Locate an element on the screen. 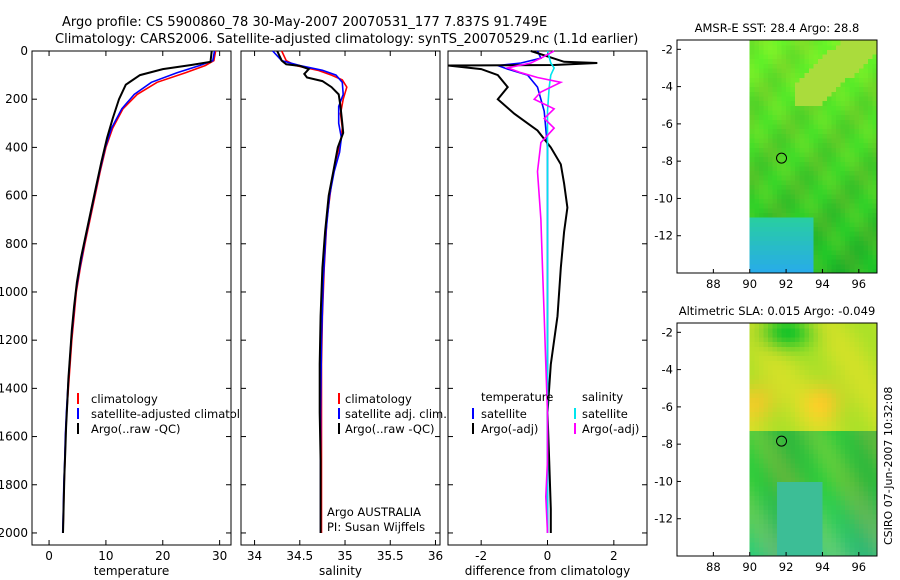  sla-ytick-label: -10 is located at coordinates (663, 481).